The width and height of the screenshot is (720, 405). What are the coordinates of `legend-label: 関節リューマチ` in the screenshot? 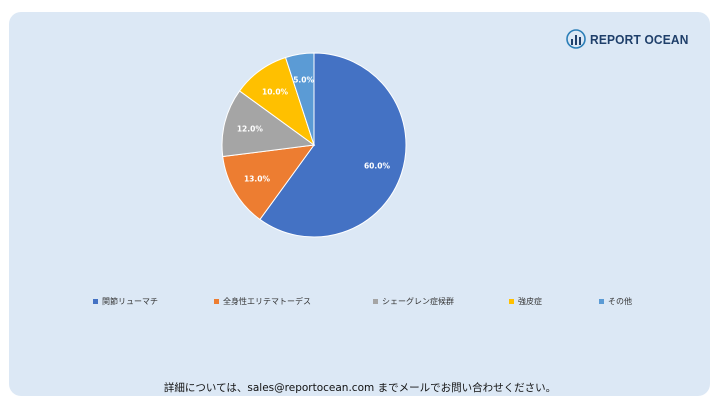 It's located at (130, 301).